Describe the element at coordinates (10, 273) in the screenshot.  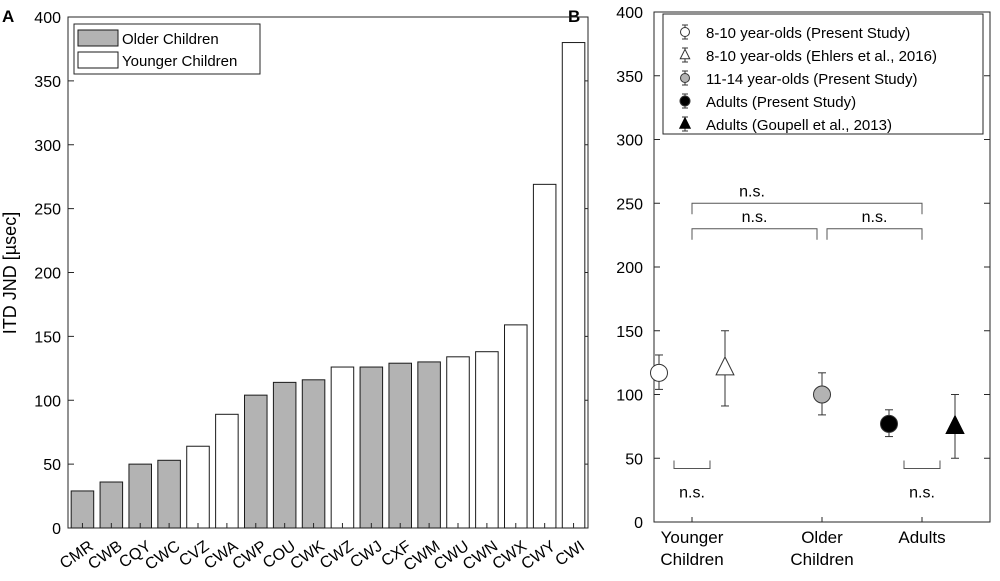
I see `panel-a-y-axis-label: ITD JND [µsec]` at that location.